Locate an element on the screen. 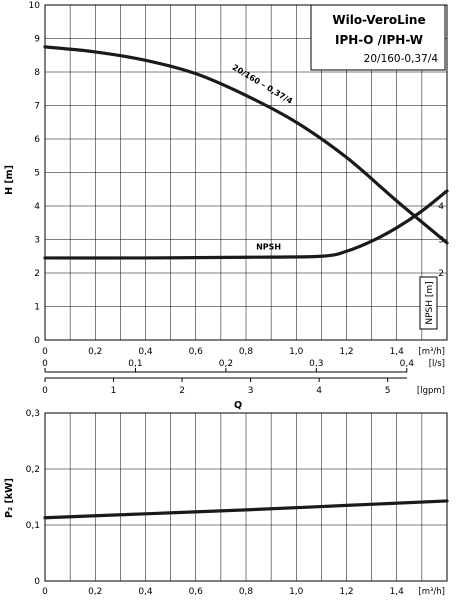 The height and width of the screenshot is (600, 458). lgpm-tick-label: 1 is located at coordinates (114, 391).